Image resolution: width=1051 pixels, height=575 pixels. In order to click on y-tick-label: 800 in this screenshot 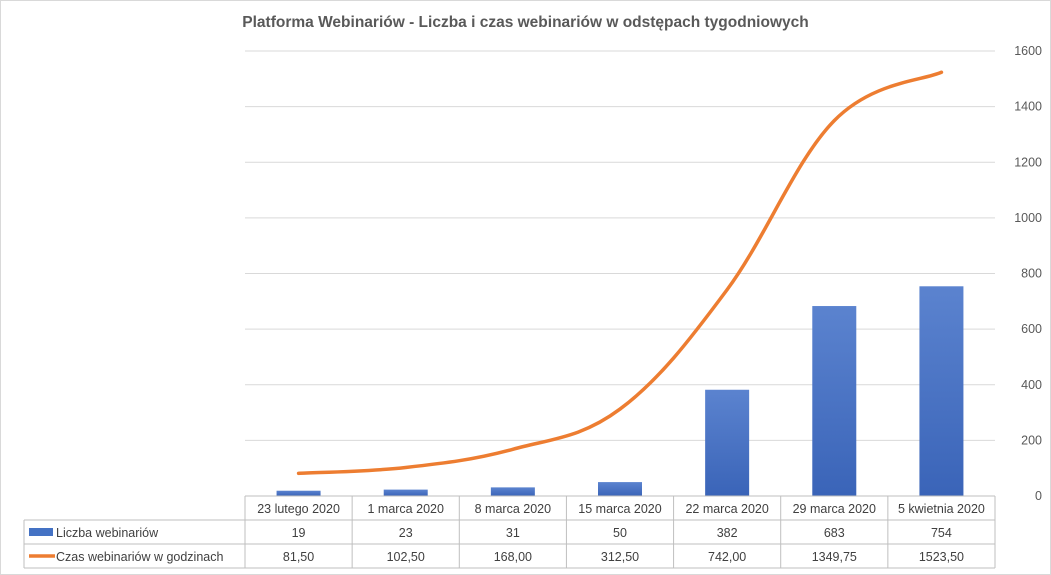, I will do `click(1031, 274)`.